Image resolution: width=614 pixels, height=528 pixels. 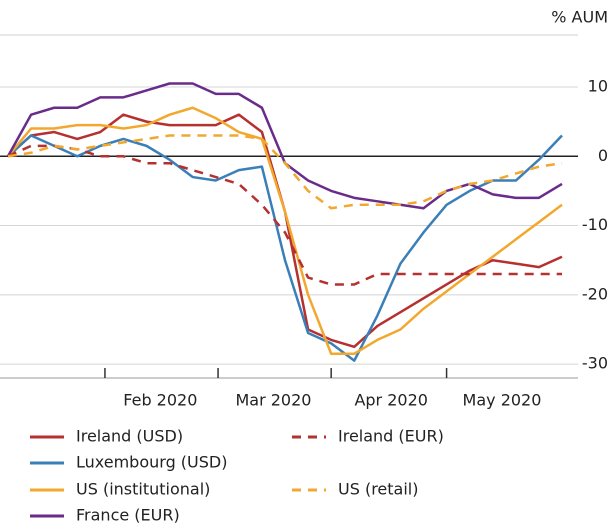 I want to click on y-tick-label: -20, so click(x=595, y=293).